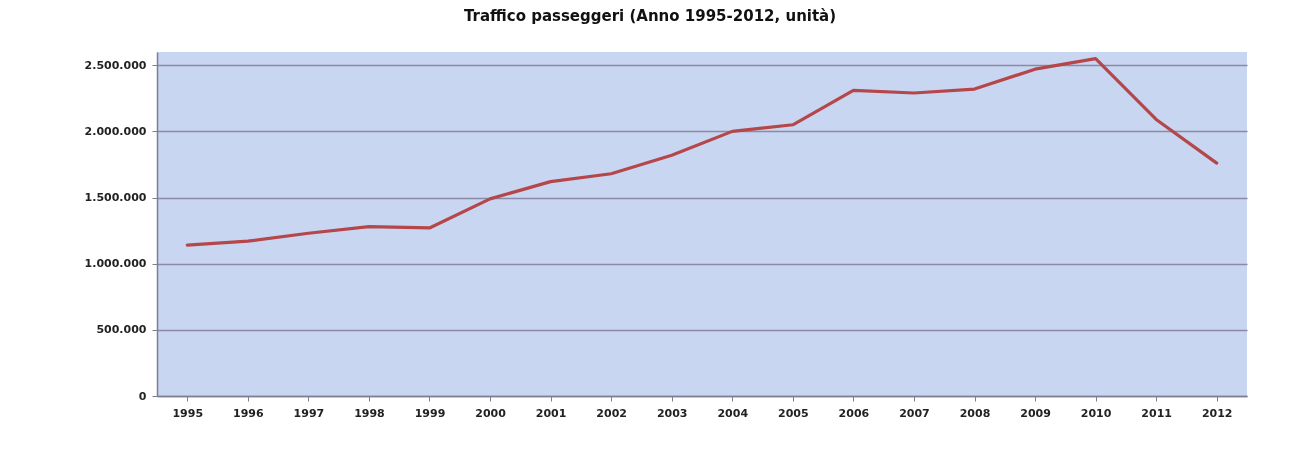  Describe the element at coordinates (914, 413) in the screenshot. I see `x-tick-label: 2007` at that location.